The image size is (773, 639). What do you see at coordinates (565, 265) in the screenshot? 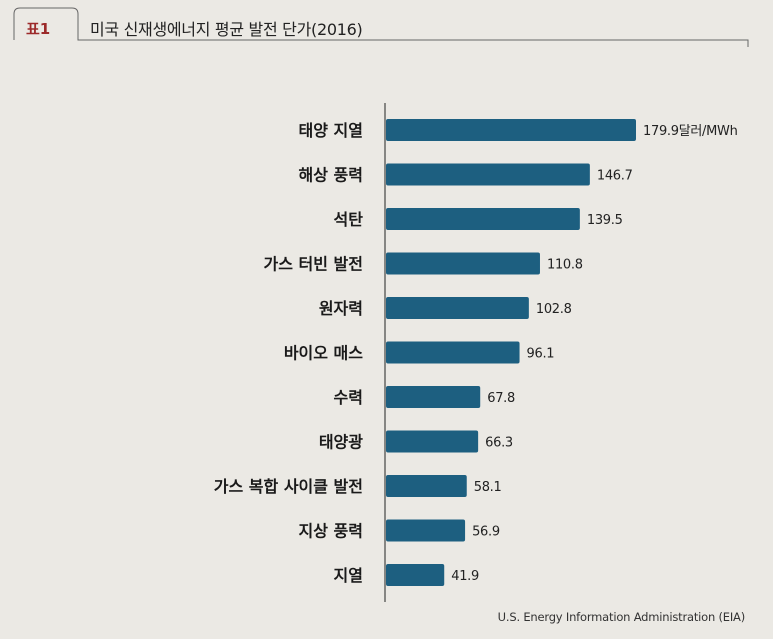
I see `value-label: 110.8` at bounding box center [565, 265].